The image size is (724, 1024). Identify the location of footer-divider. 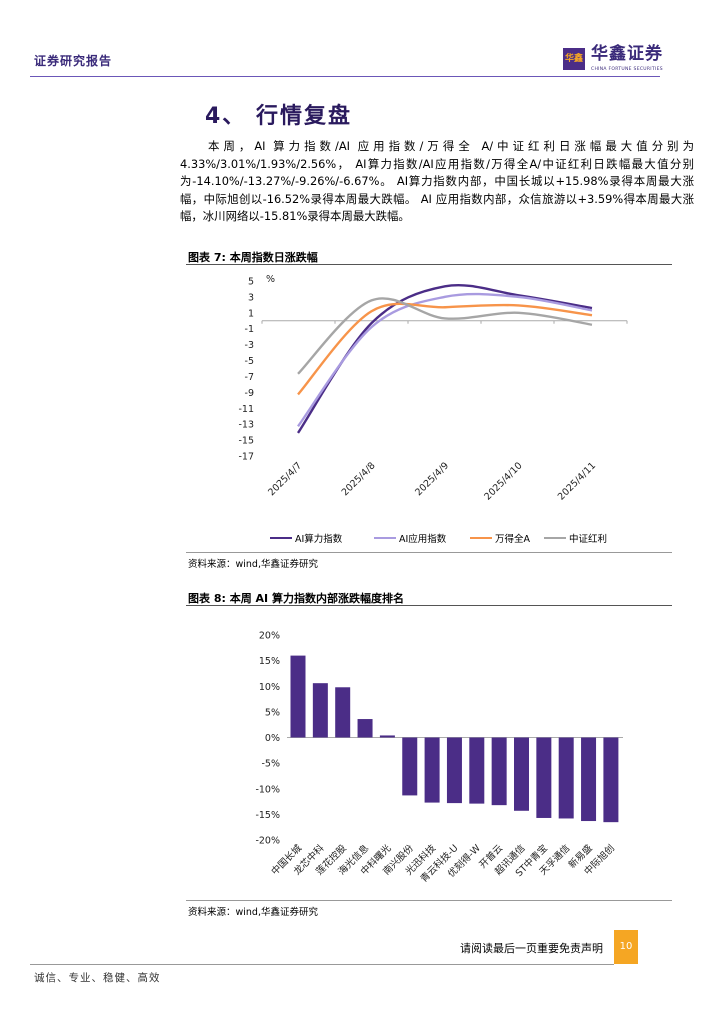
(322, 964).